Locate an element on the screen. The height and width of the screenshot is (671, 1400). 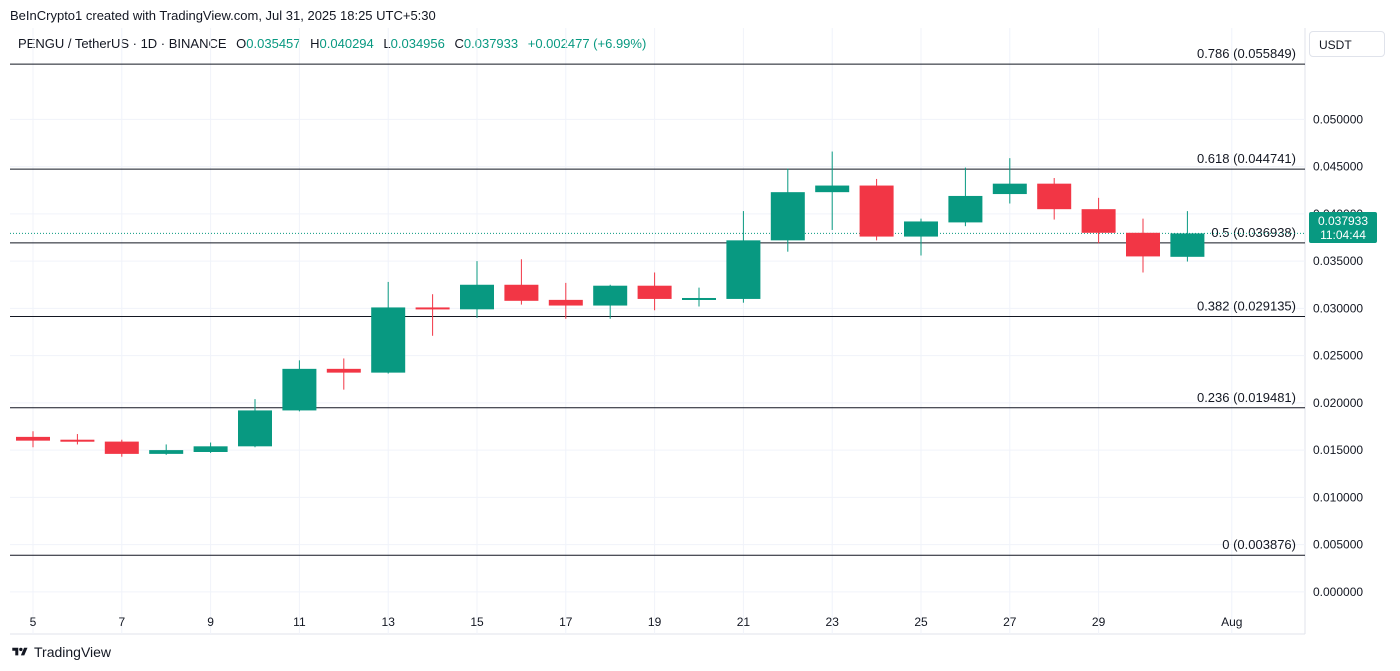
price-tick-label: 0.010000 is located at coordinates (1338, 497).